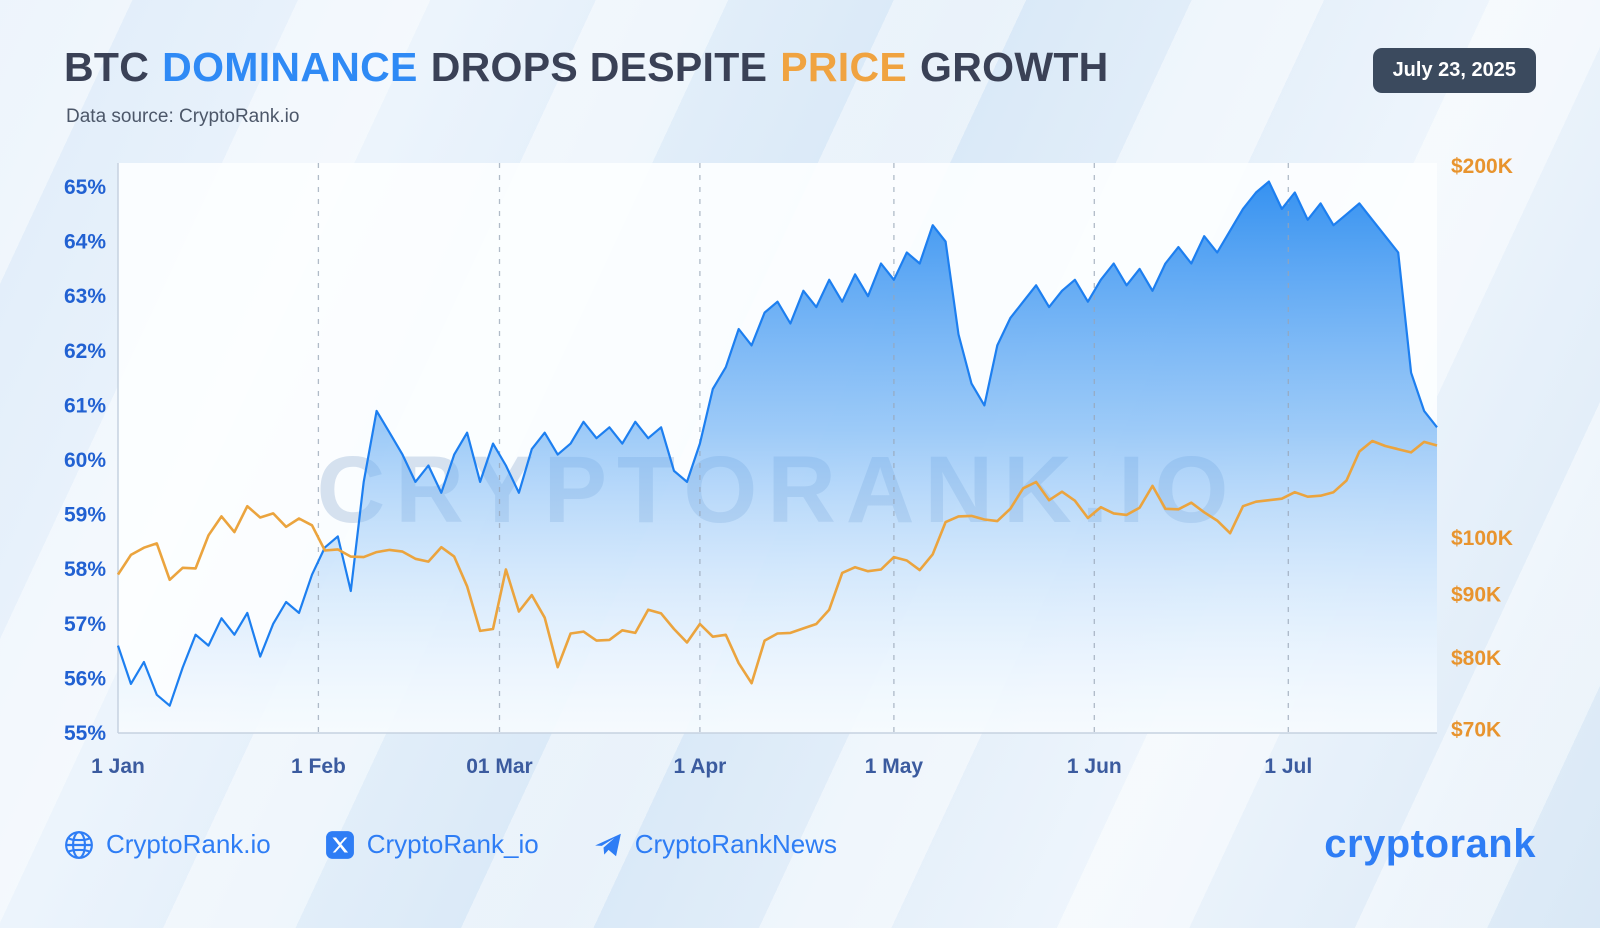 The height and width of the screenshot is (928, 1600). Describe the element at coordinates (85, 678) in the screenshot. I see `left-axis-tick-label: 56%` at that location.